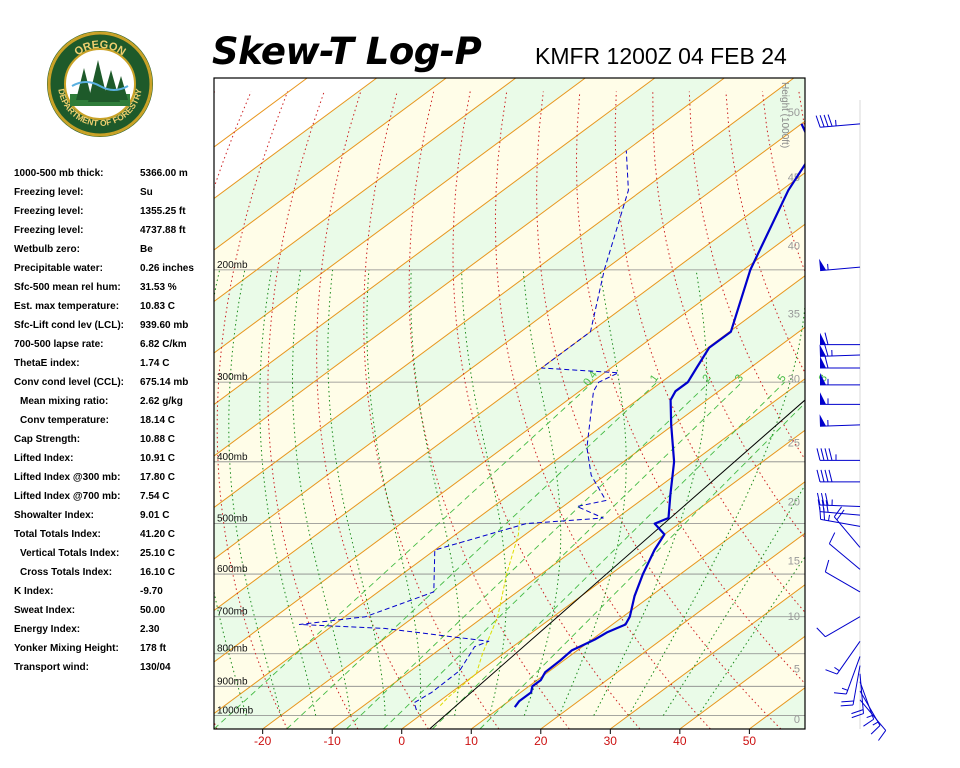 This screenshot has height=768, width=960. Describe the element at coordinates (163, 344) in the screenshot. I see `index-value: 6.82 C/km` at that location.